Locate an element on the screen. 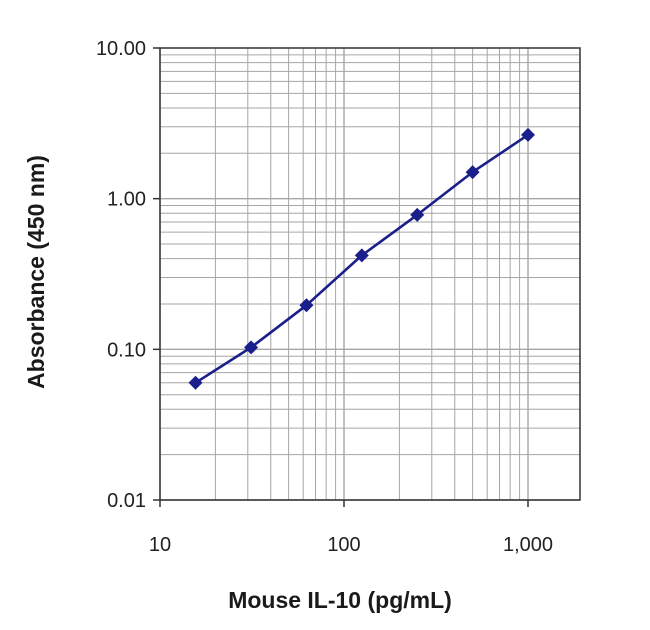 This screenshot has width=650, height=630. x-tick-label: 1,000 is located at coordinates (528, 545).